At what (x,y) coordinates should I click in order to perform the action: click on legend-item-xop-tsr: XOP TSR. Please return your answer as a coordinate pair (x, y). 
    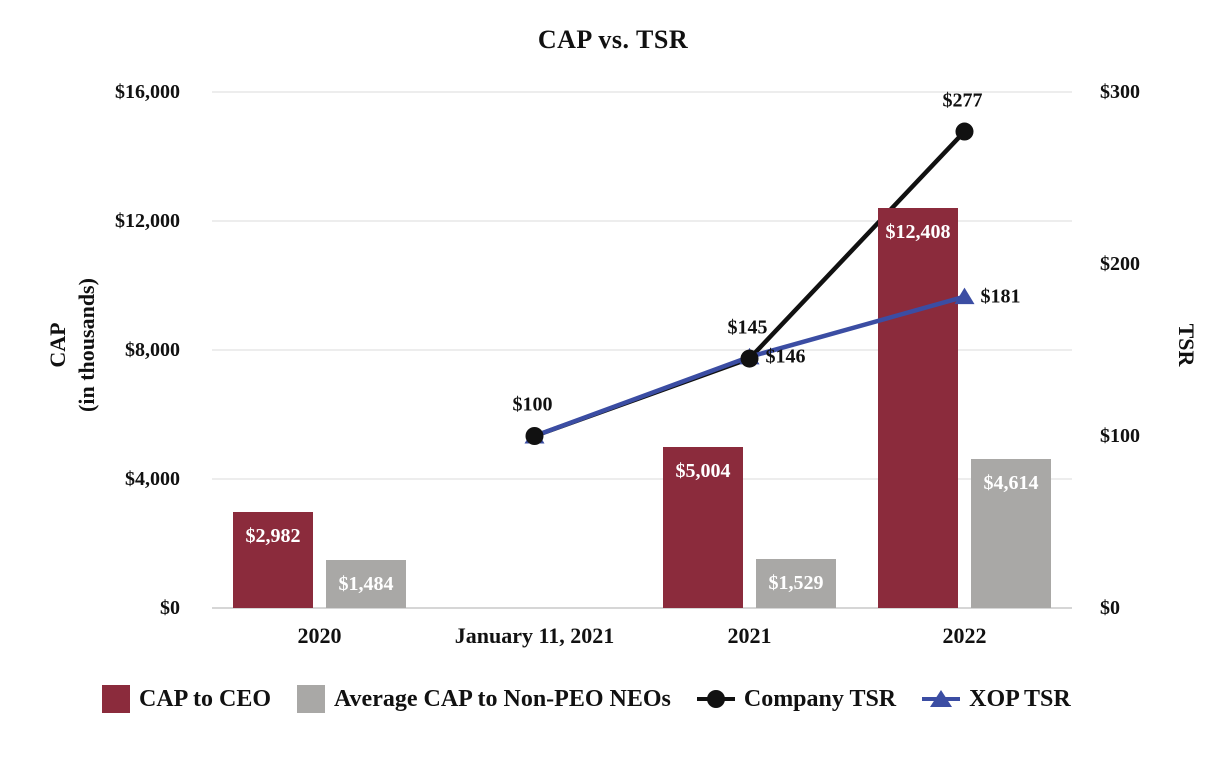
    Looking at the image, I should click on (996, 699).